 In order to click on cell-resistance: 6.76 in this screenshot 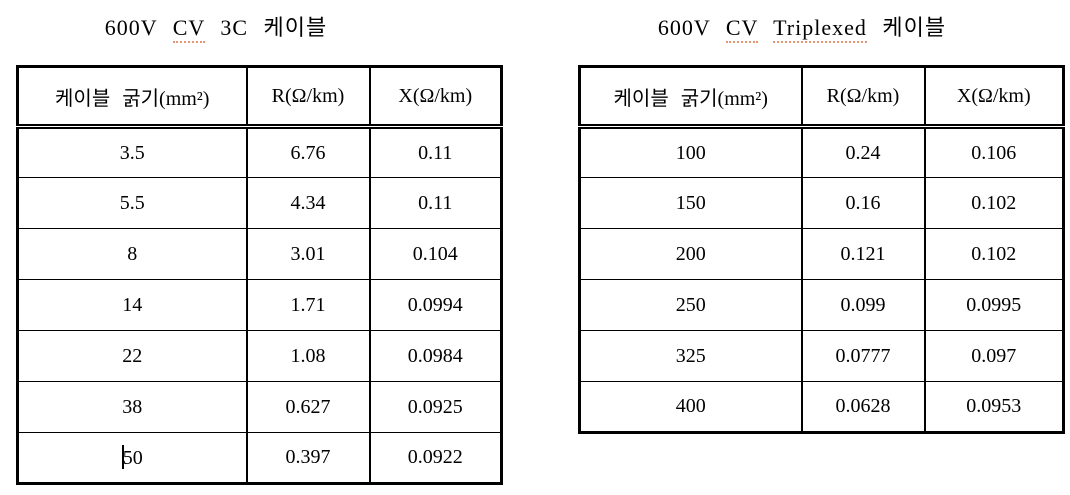, I will do `click(308, 152)`.